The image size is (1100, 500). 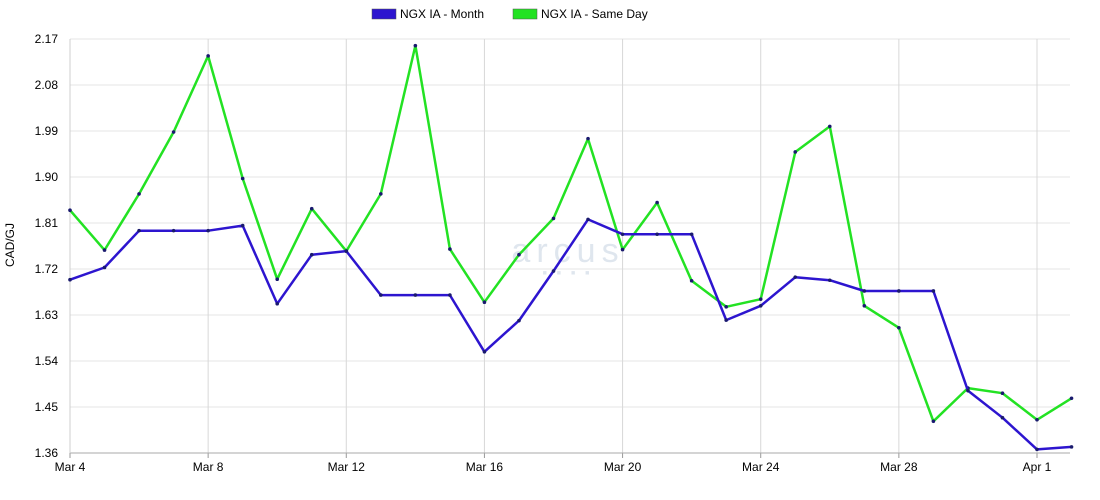 What do you see at coordinates (899, 467) in the screenshot?
I see `x-tick-label: Mar 28` at bounding box center [899, 467].